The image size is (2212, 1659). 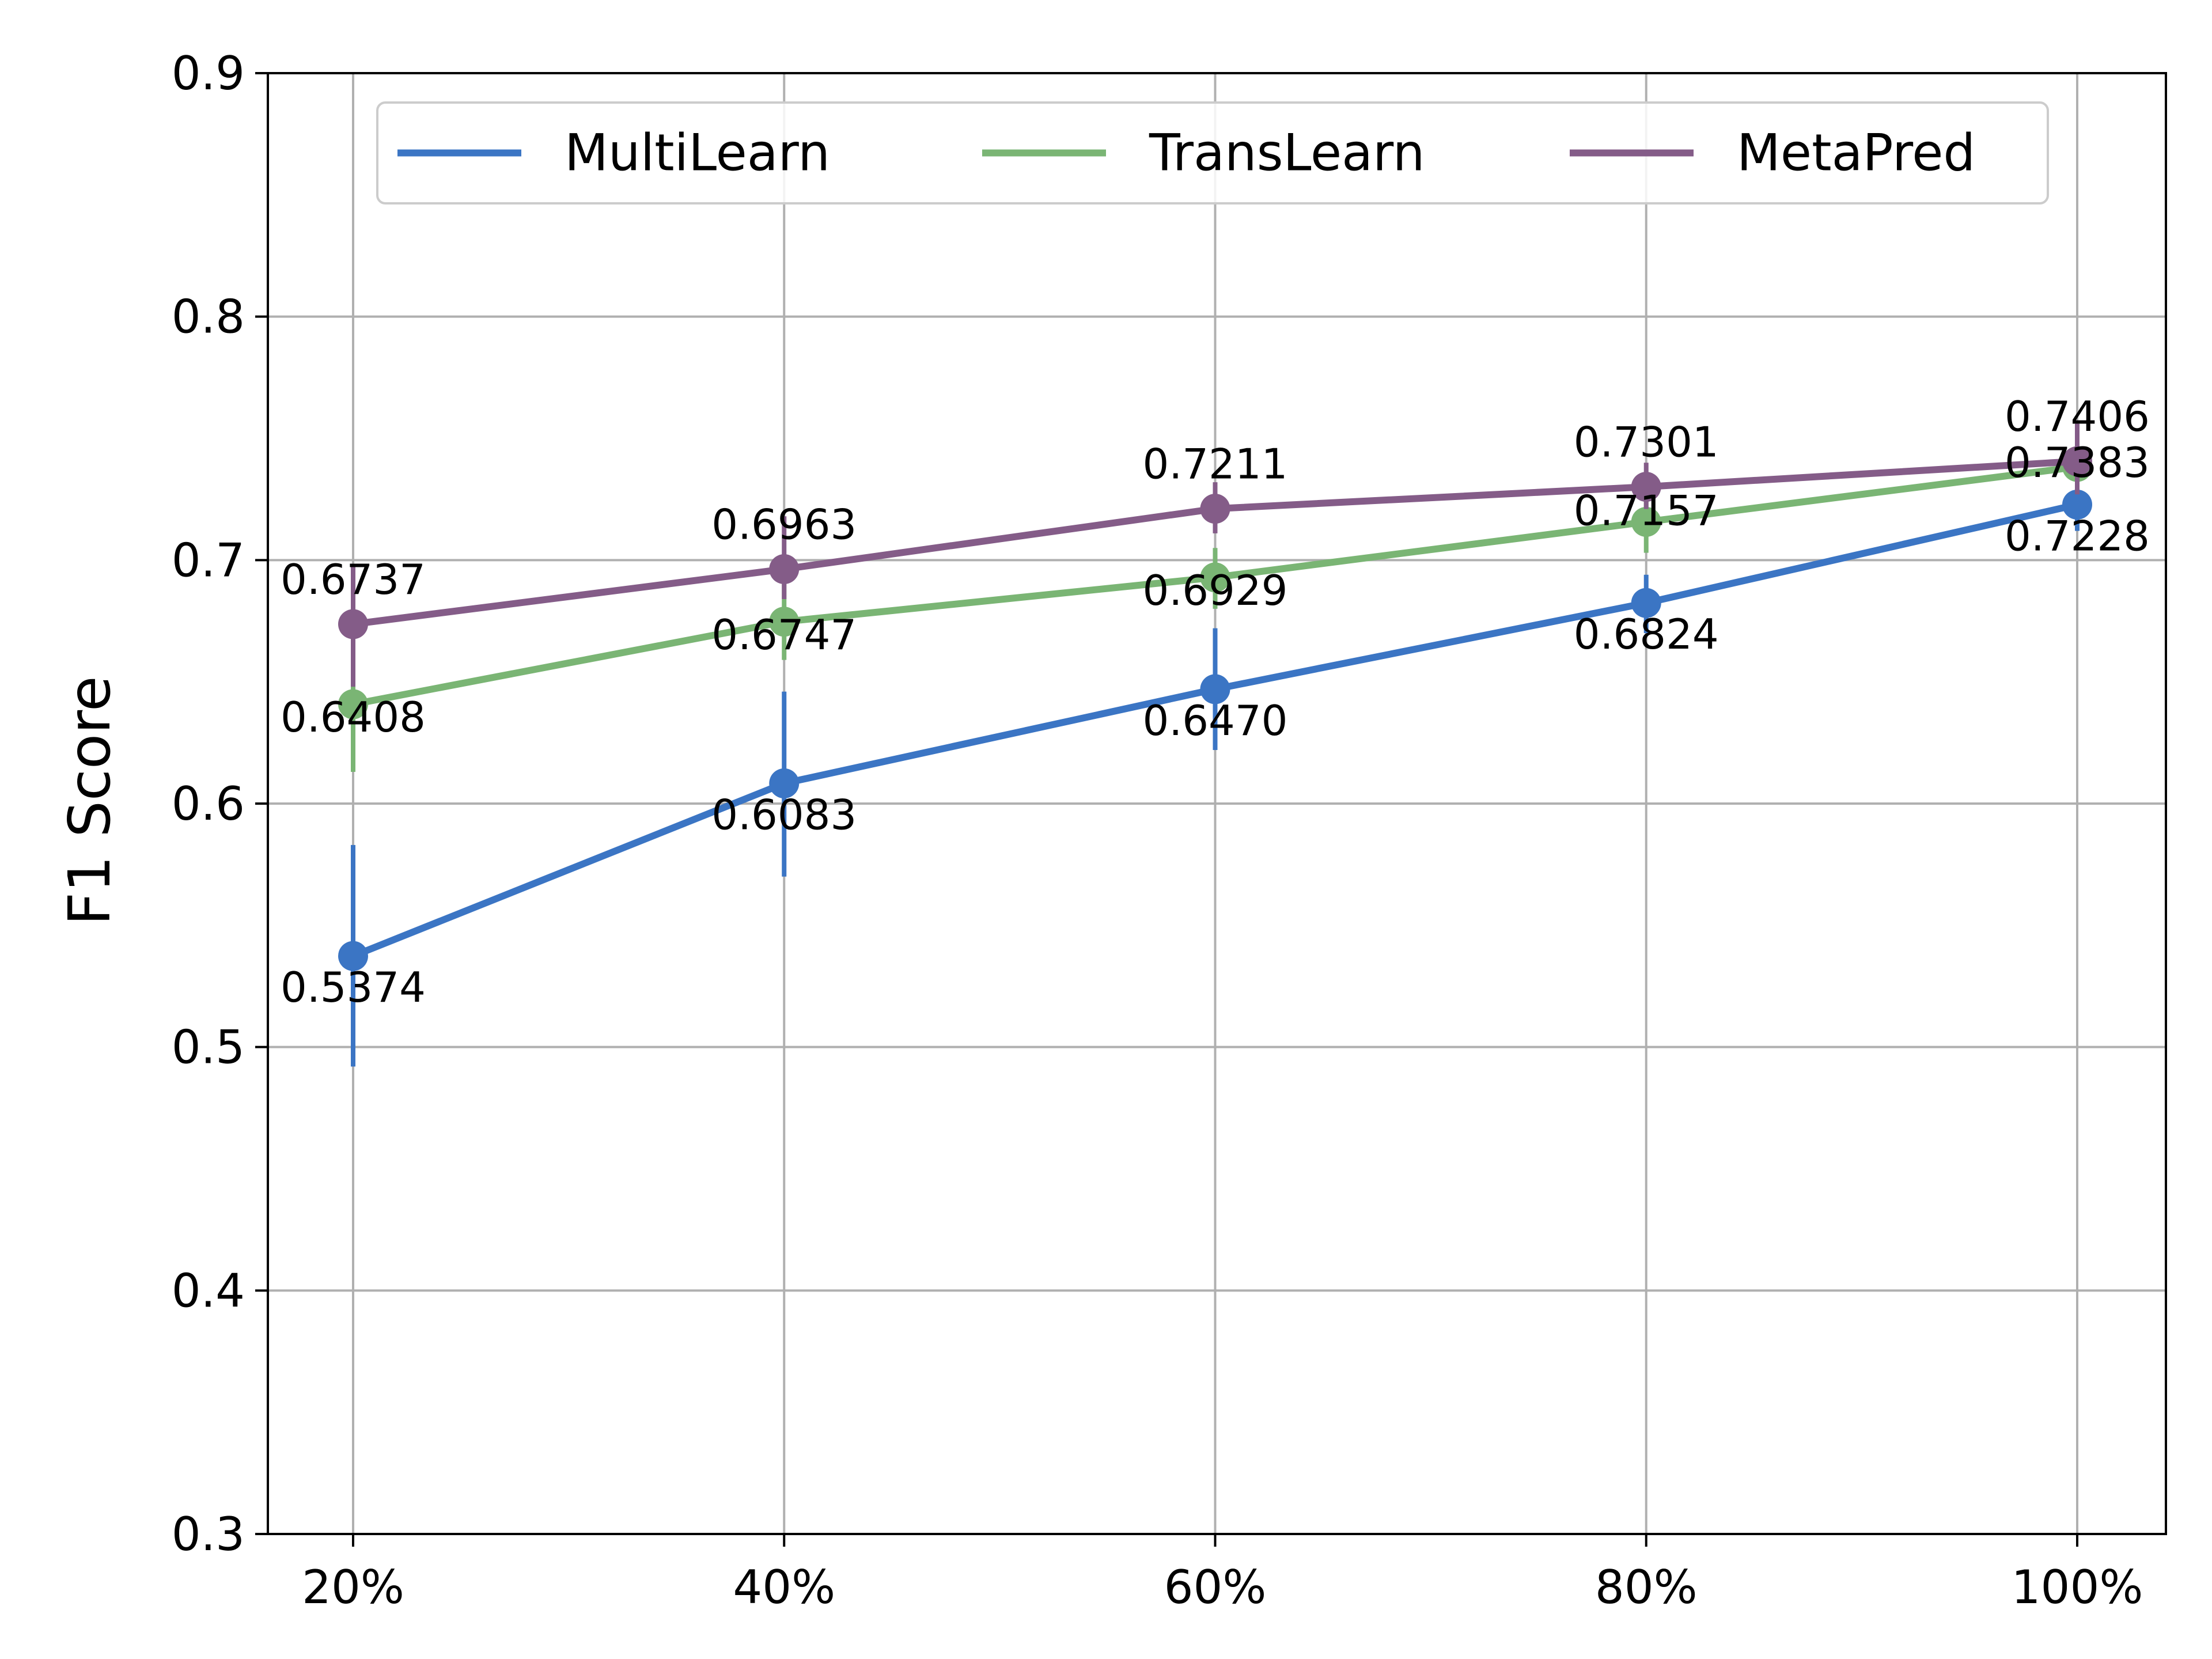 I want to click on y-tick-label: 0.6, so click(x=208, y=804).